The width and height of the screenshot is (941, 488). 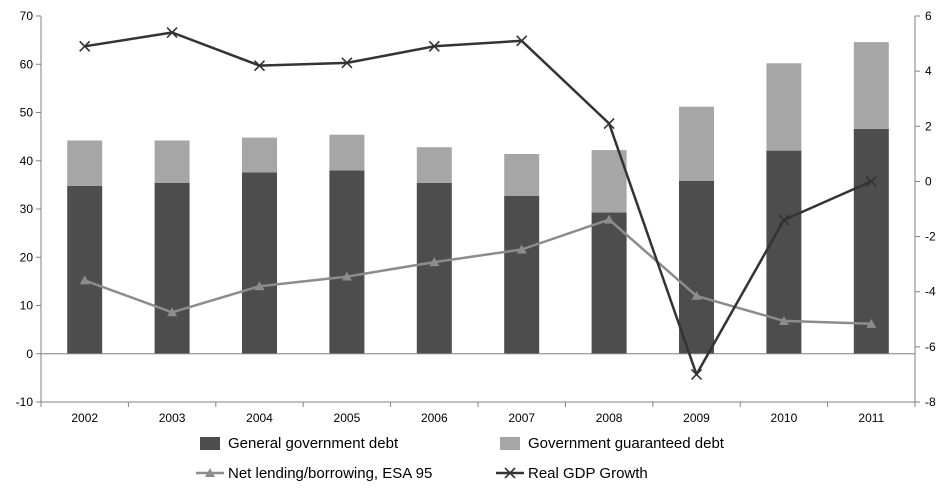 I want to click on right-tick-label--2: -2, so click(x=930, y=237).